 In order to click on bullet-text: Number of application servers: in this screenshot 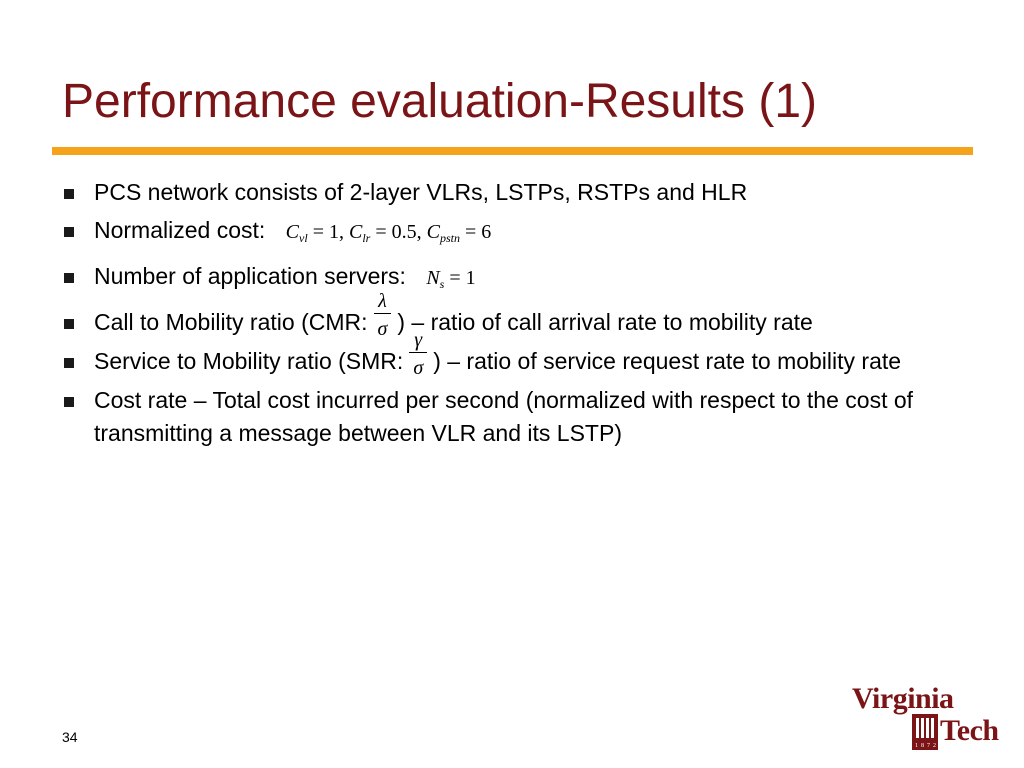, I will do `click(250, 276)`.